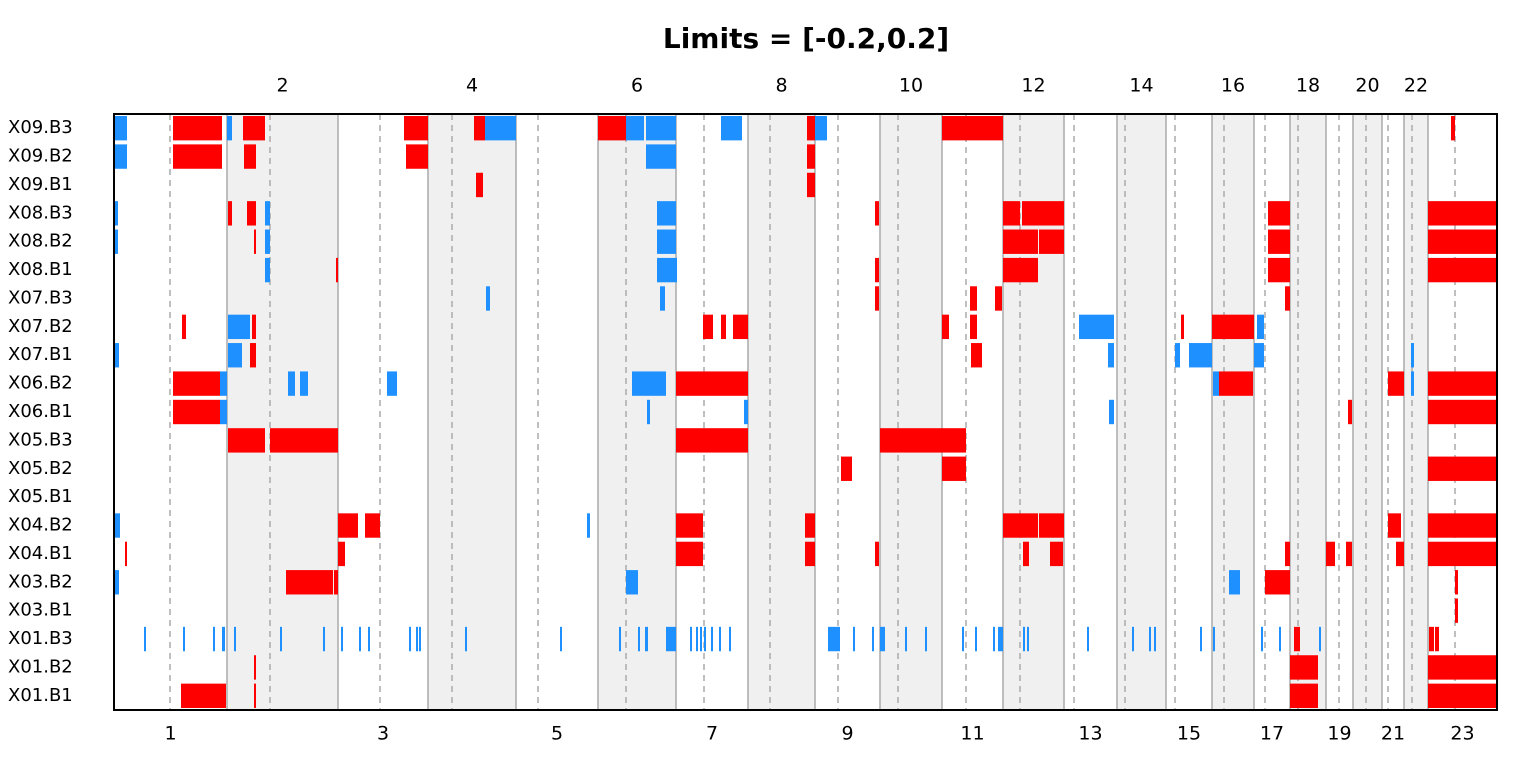  Describe the element at coordinates (1141, 86) in the screenshot. I see `chromosome-label: 14` at that location.